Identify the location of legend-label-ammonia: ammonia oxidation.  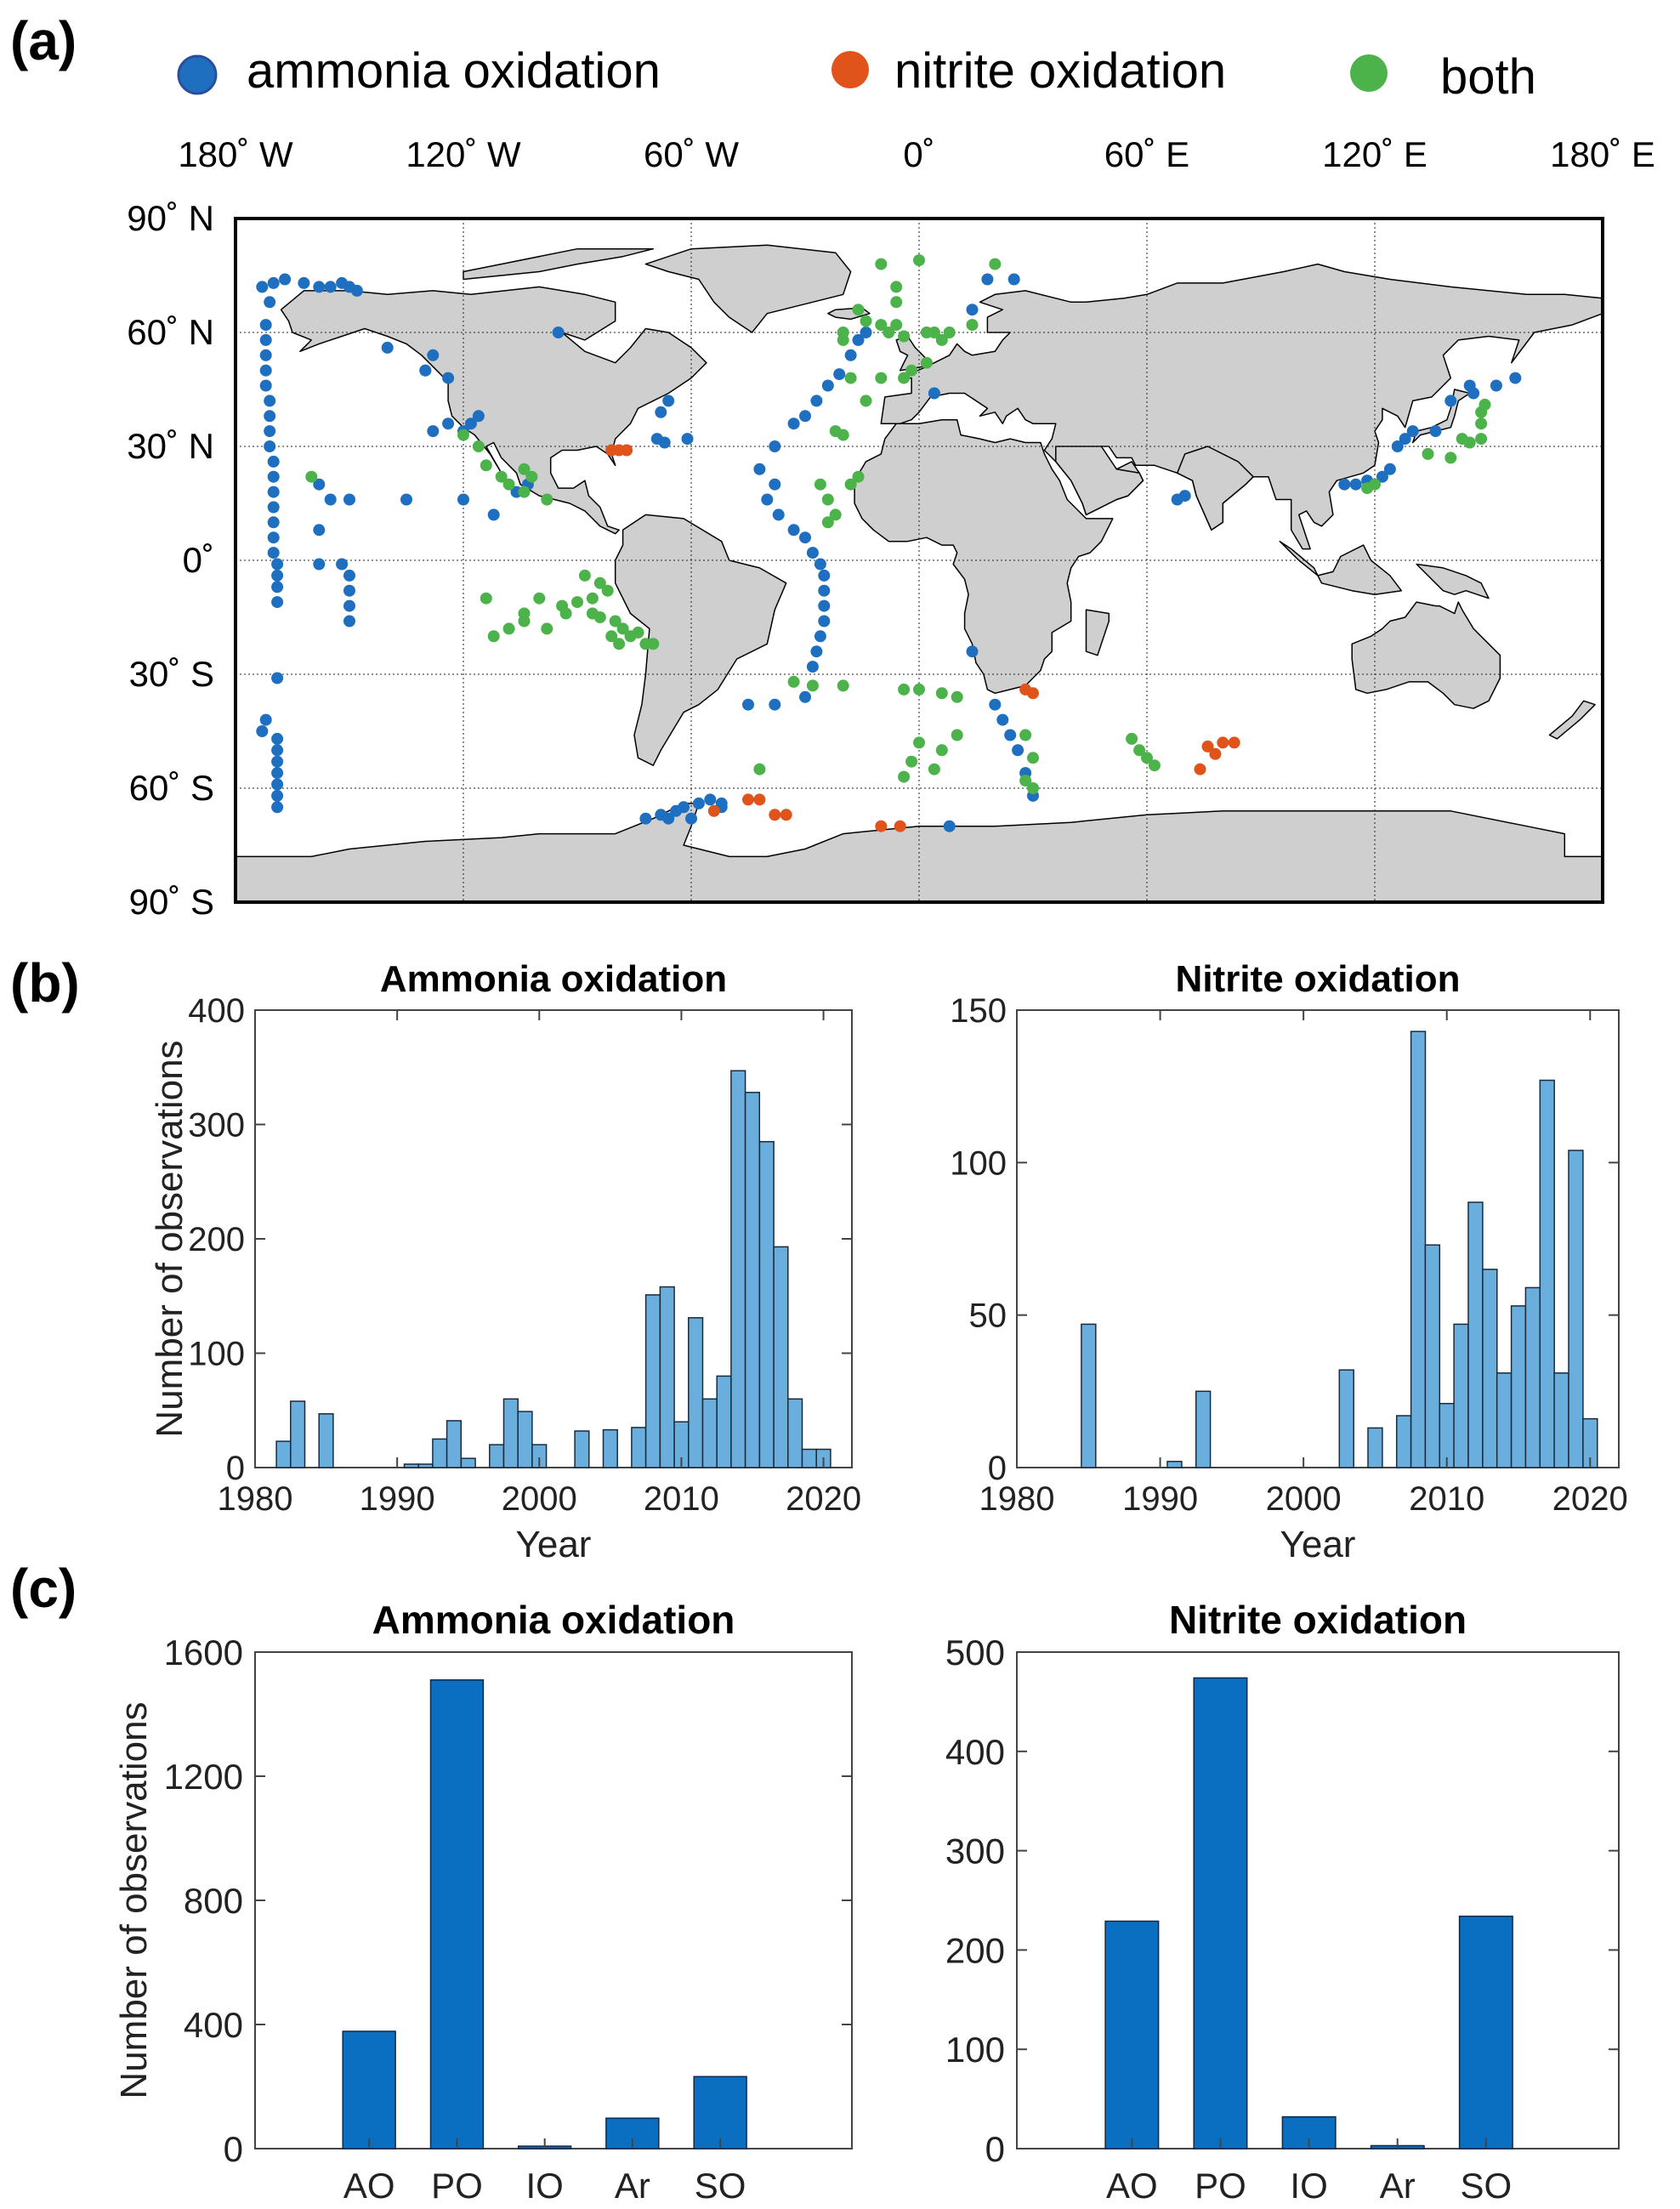
(454, 71).